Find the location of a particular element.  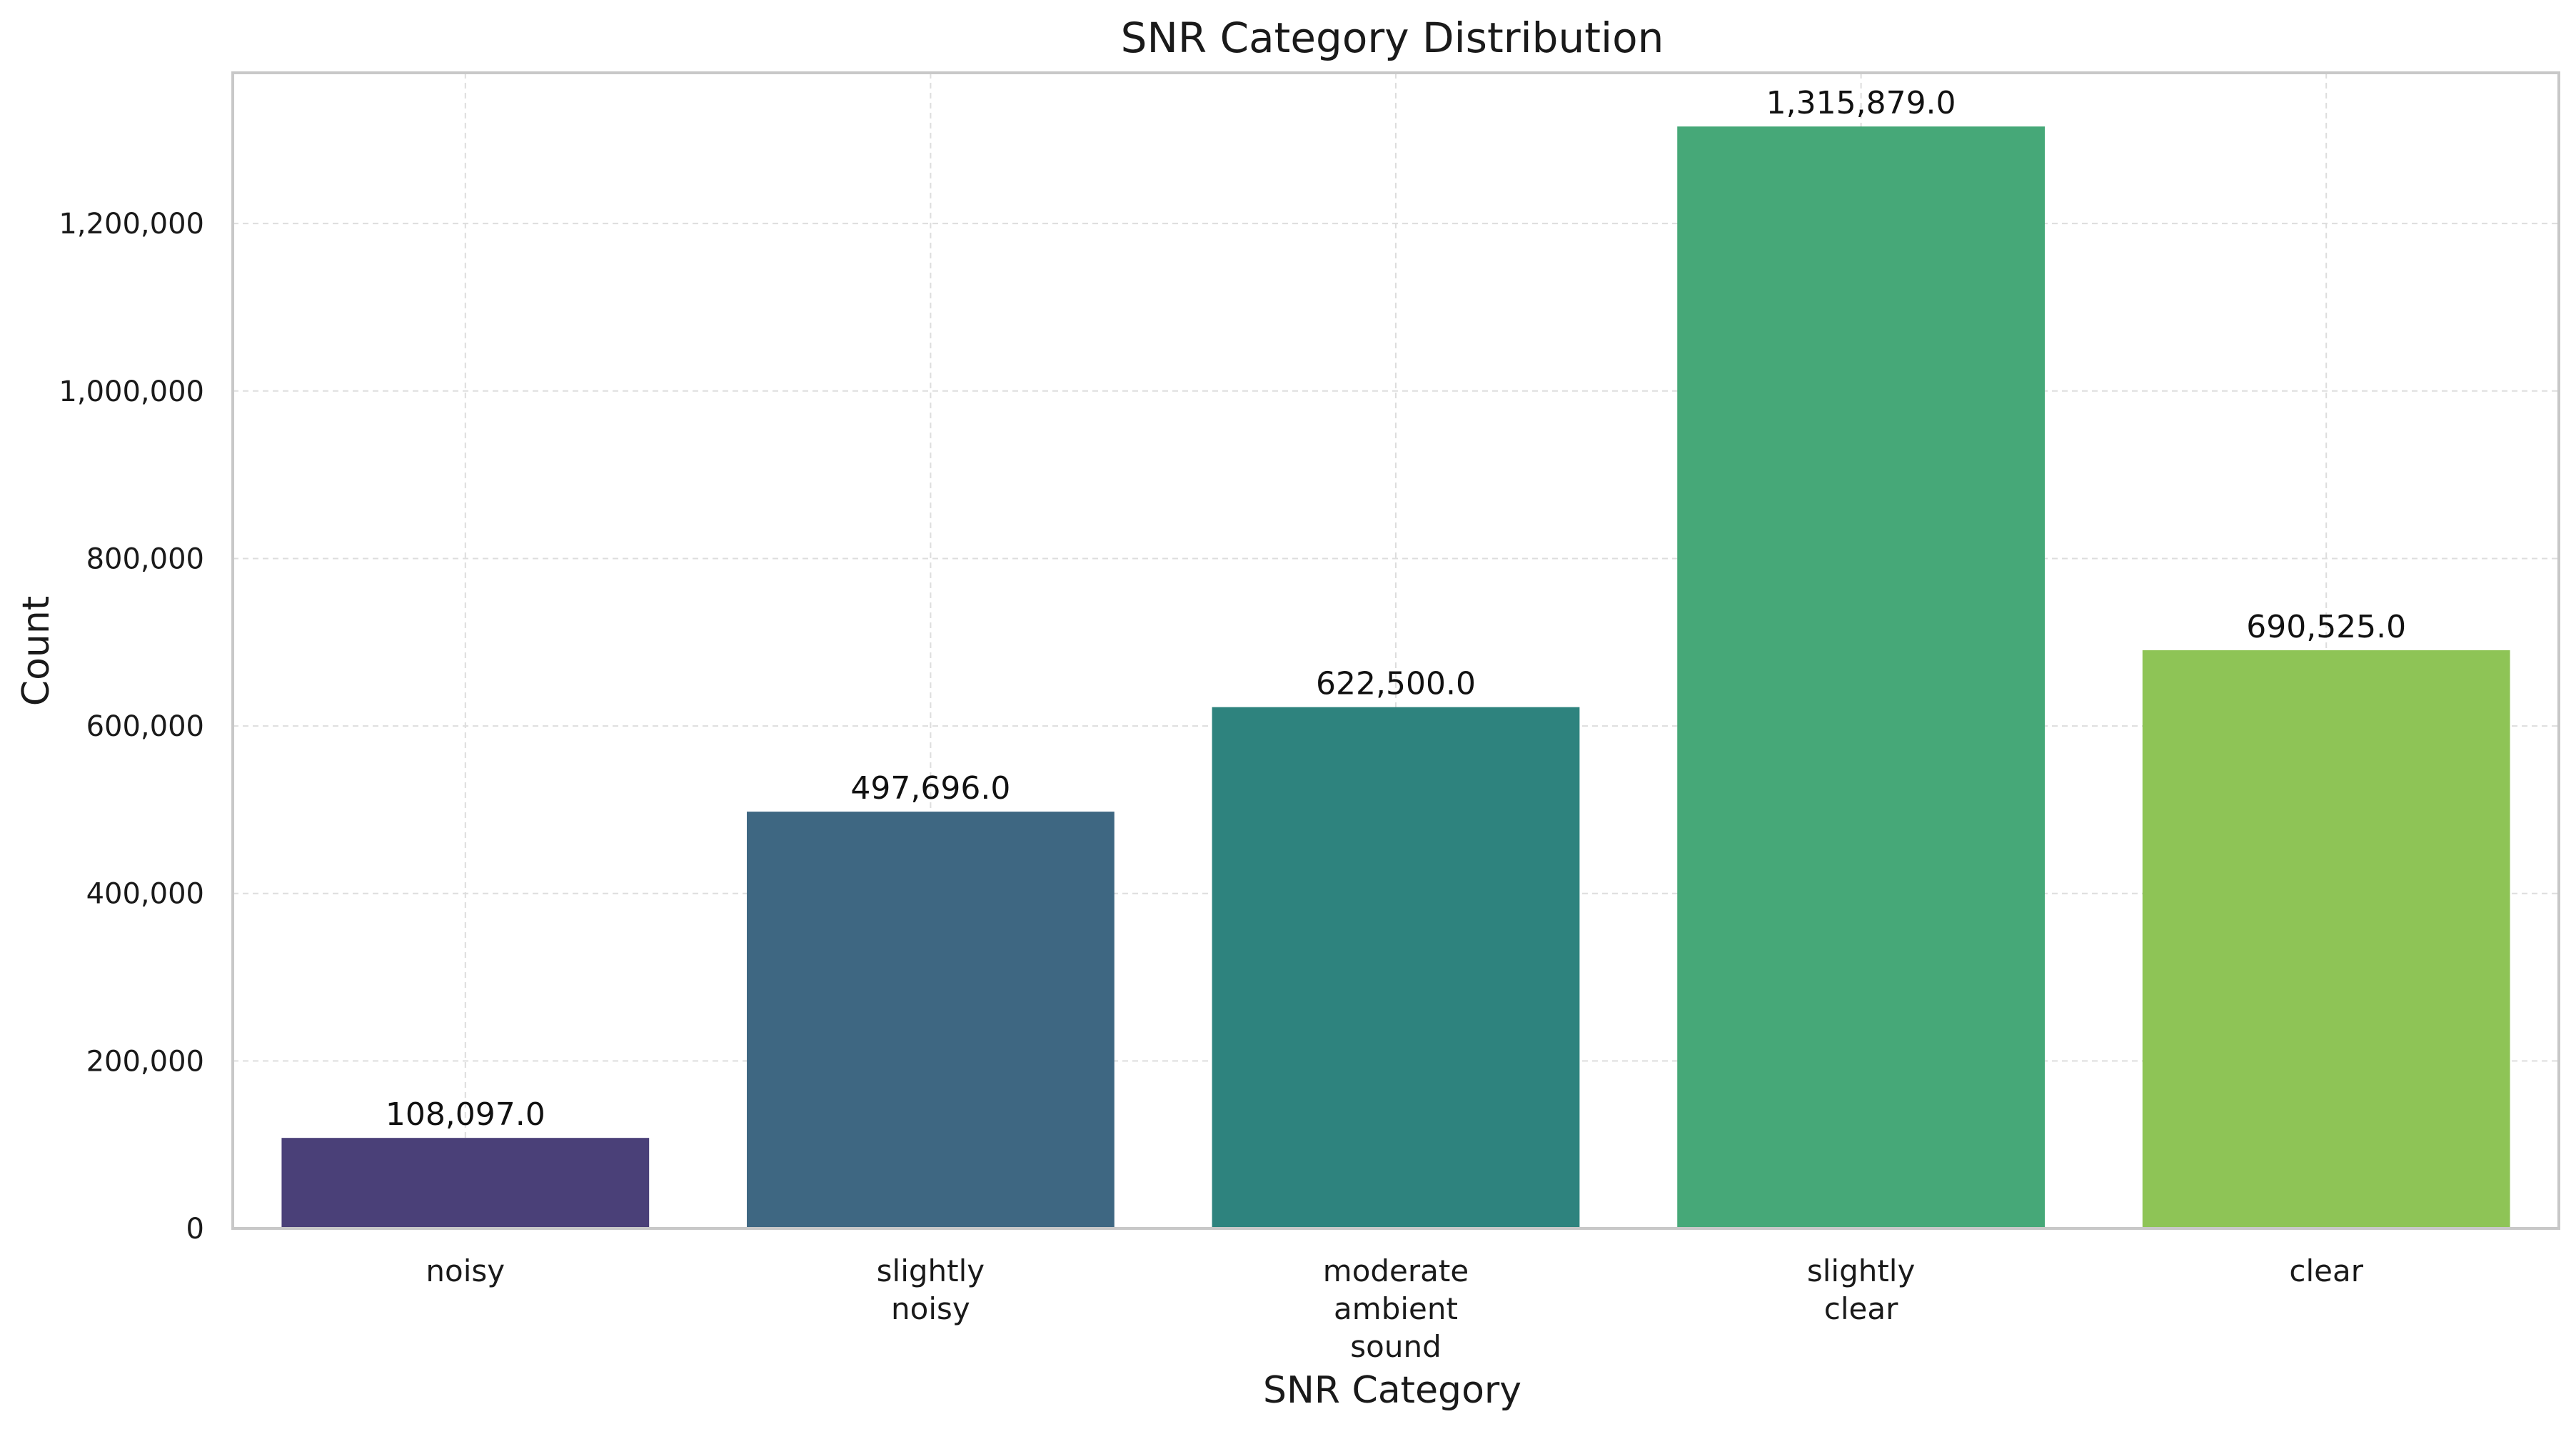

x-tick-label: moderate ambient sound is located at coordinates (1396, 1308).